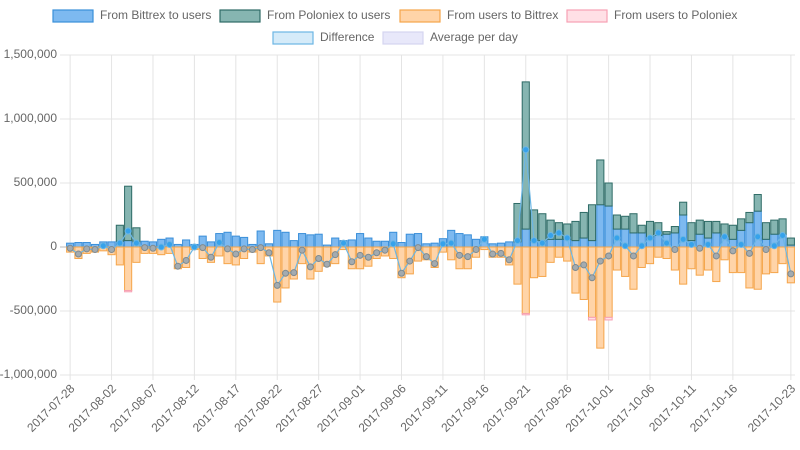 The width and height of the screenshot is (800, 450). What do you see at coordinates (34, 310) in the screenshot?
I see `y-tick-label: -500,000` at bounding box center [34, 310].